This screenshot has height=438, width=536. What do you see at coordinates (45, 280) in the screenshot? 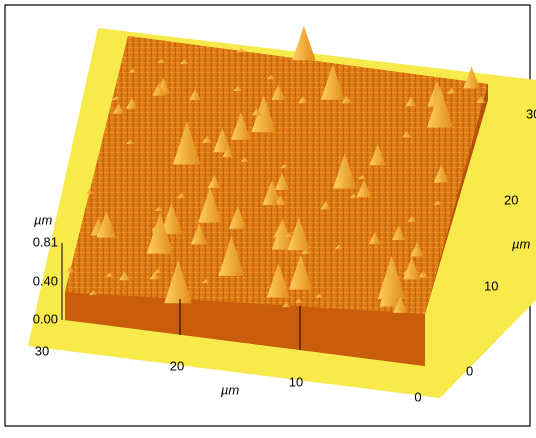
I see `z-tick-label: 0.40` at bounding box center [45, 280].